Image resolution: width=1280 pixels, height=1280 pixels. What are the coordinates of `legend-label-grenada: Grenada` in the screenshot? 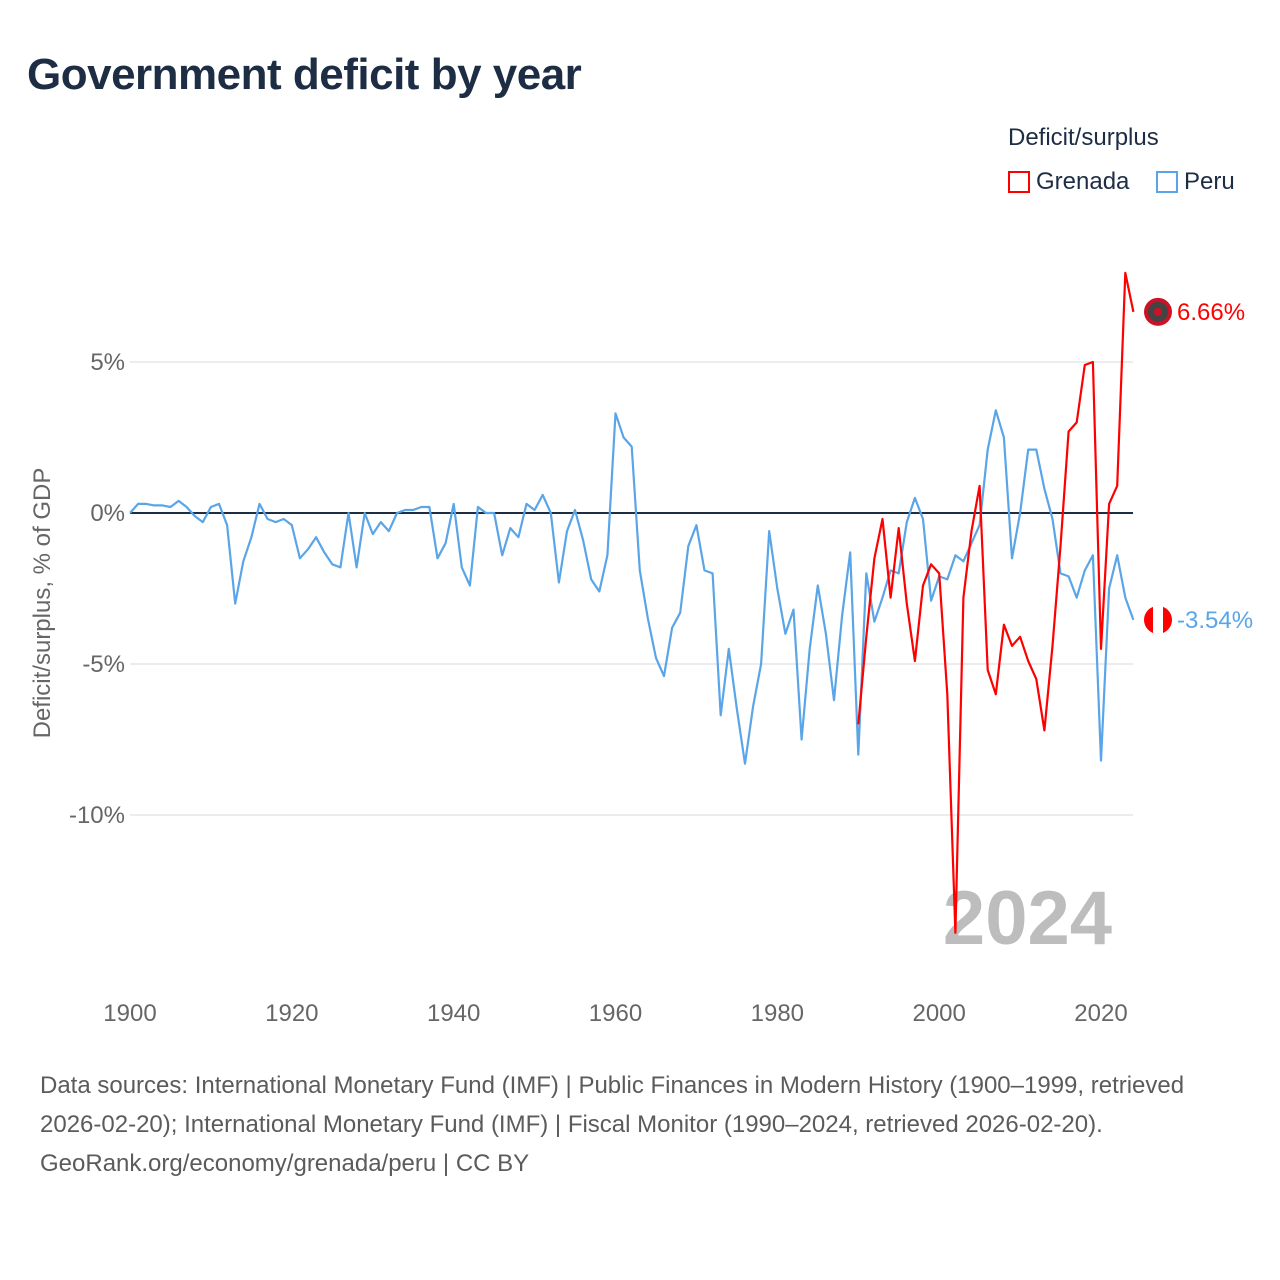 It's located at (1083, 181).